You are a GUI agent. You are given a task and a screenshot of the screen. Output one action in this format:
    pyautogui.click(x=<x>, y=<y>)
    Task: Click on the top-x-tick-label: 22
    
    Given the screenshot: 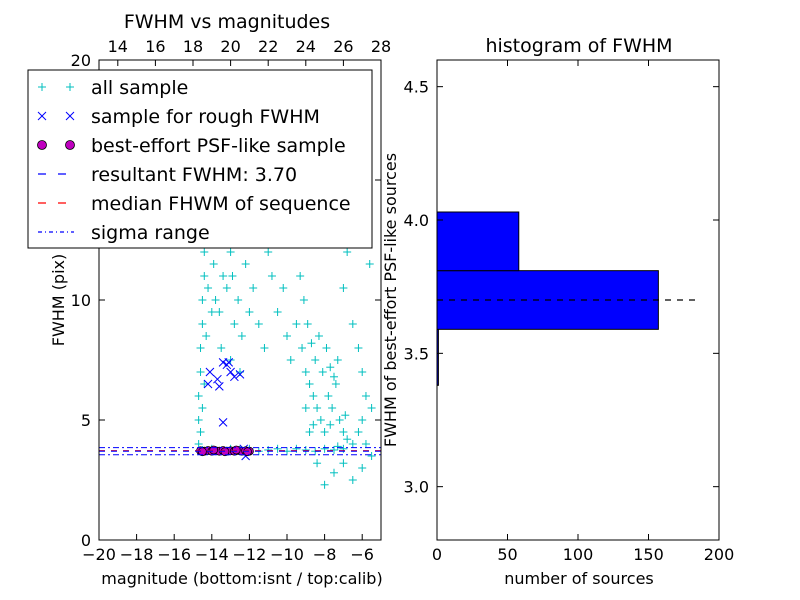 What is the action you would take?
    pyautogui.click(x=268, y=46)
    